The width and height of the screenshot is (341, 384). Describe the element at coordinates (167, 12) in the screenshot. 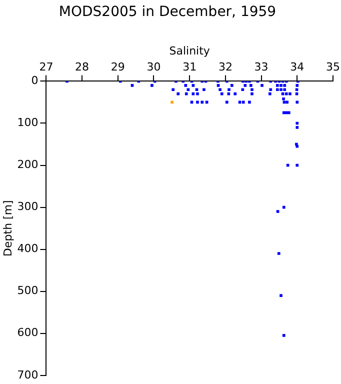

I see `chart-title: MODS2005 in December, 1959` at that location.